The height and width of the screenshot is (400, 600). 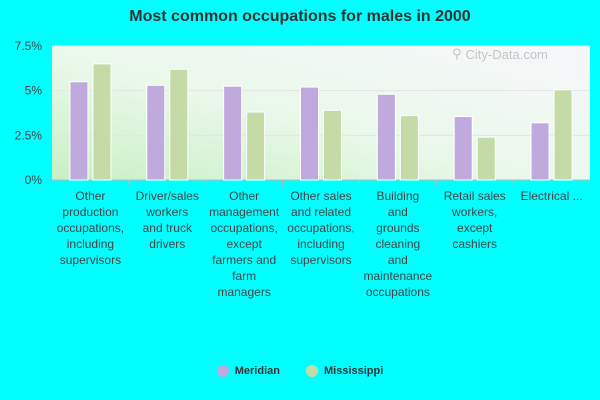 What do you see at coordinates (300, 371) in the screenshot?
I see `legend: Meridian Mississippi` at bounding box center [300, 371].